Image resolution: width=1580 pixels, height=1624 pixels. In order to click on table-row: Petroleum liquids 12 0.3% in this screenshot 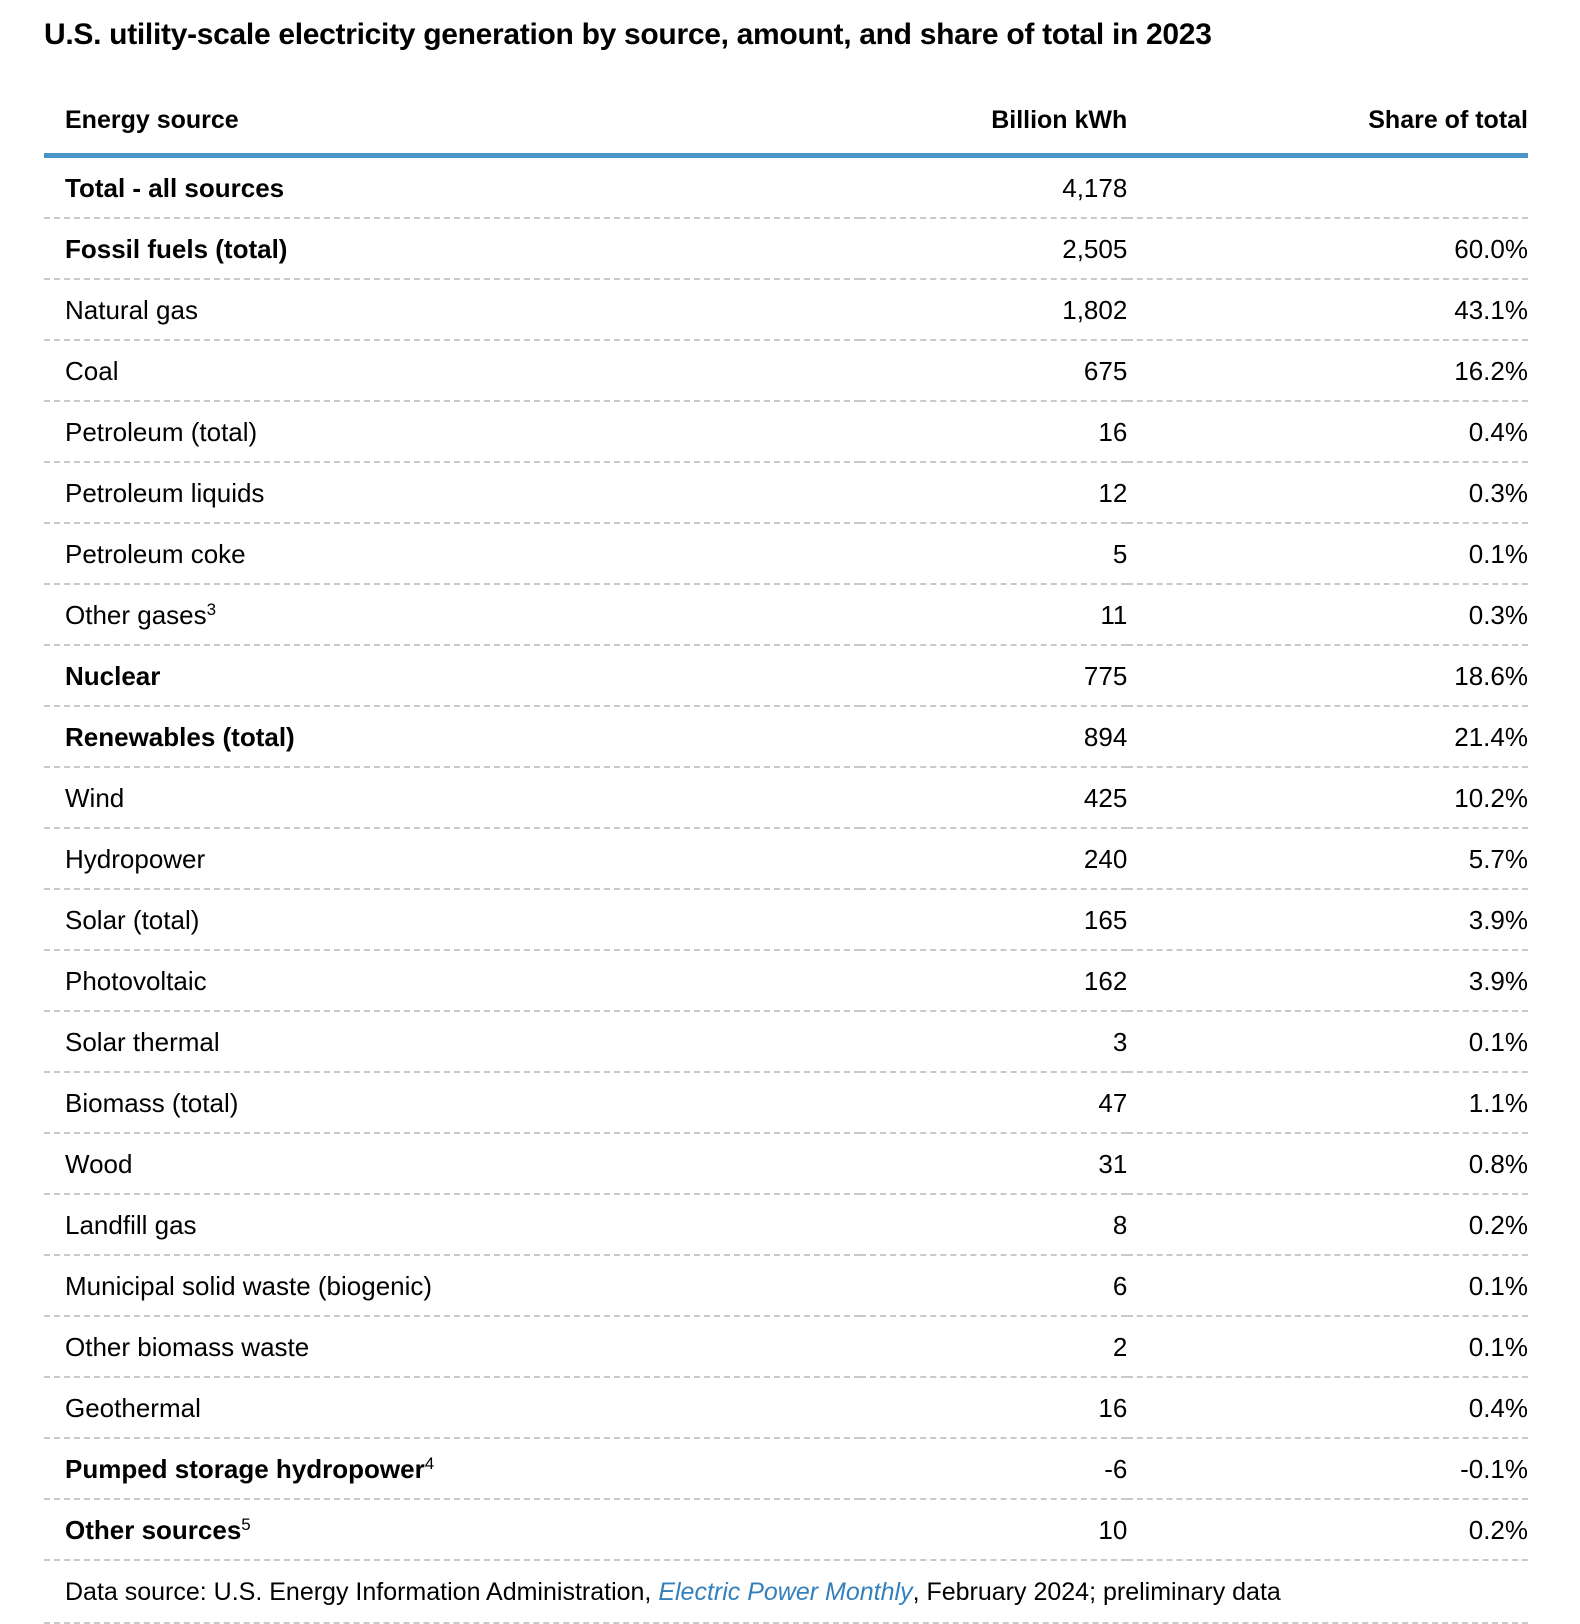, I will do `click(786, 492)`.